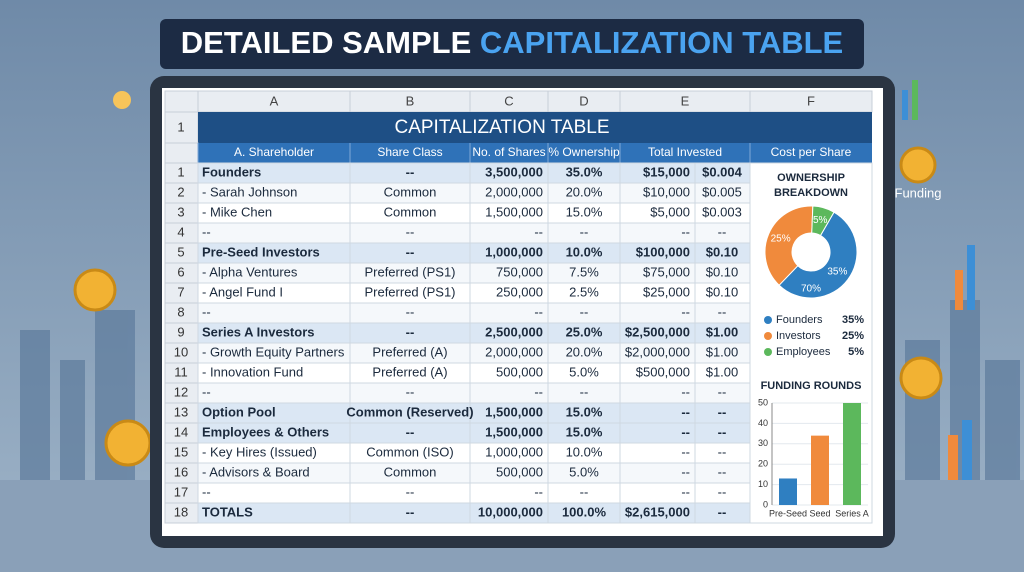  What do you see at coordinates (584, 152) in the screenshot?
I see `column-header: % Ownership` at bounding box center [584, 152].